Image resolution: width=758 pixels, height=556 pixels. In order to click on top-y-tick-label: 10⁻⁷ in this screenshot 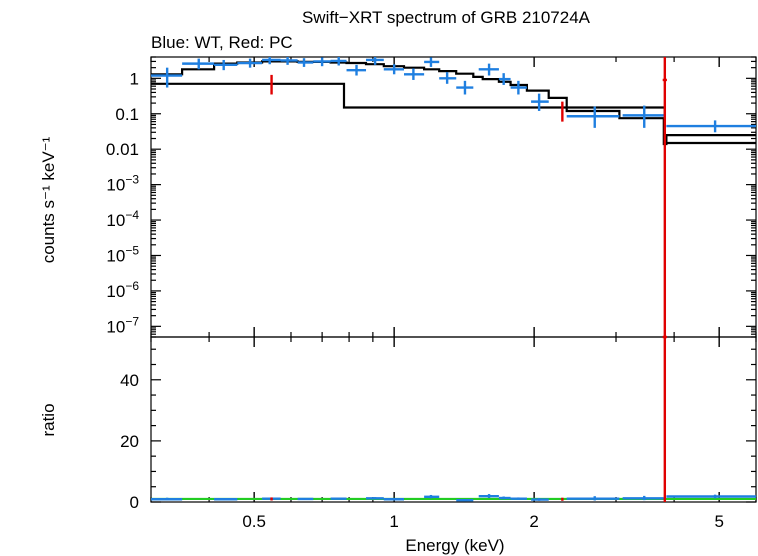, I will do `click(122, 325)`.